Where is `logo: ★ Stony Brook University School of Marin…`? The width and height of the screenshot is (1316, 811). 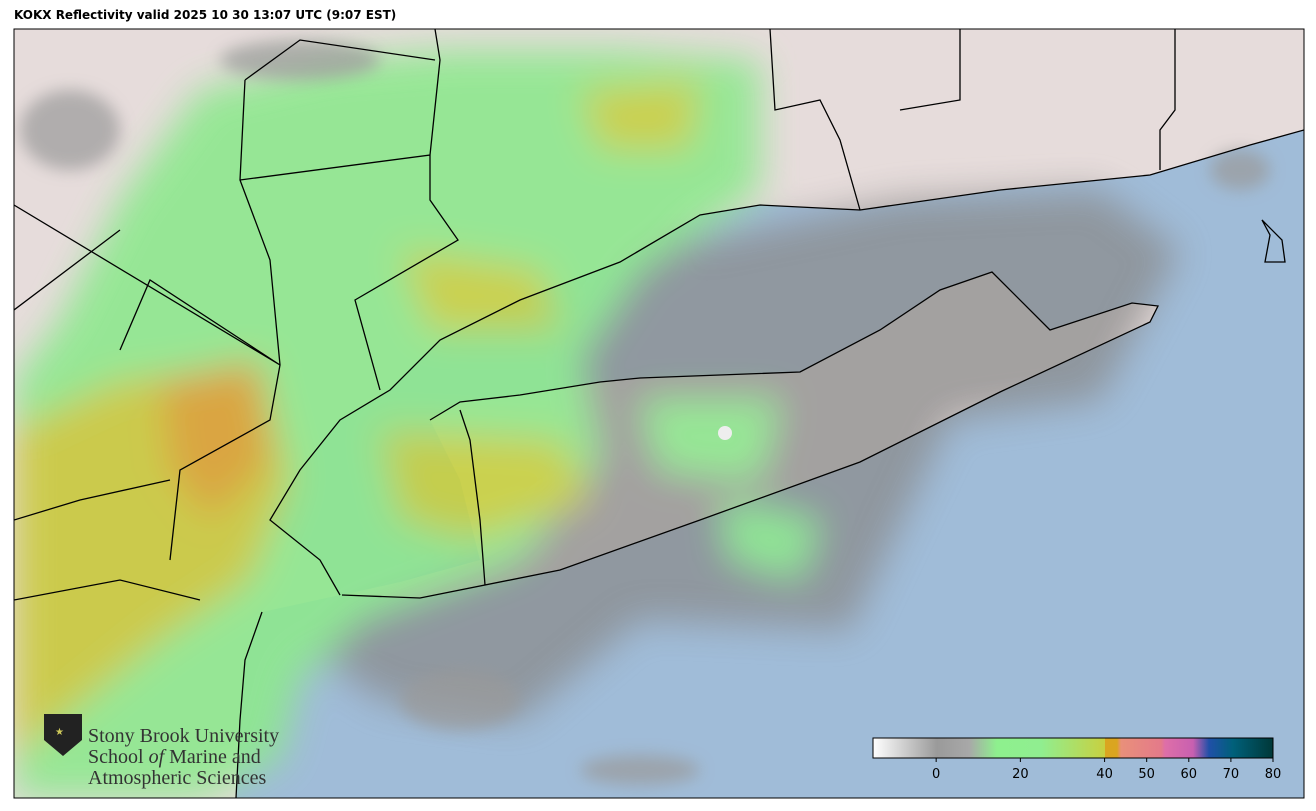 logo: ★ Stony Brook University School of Marin… is located at coordinates (161, 751).